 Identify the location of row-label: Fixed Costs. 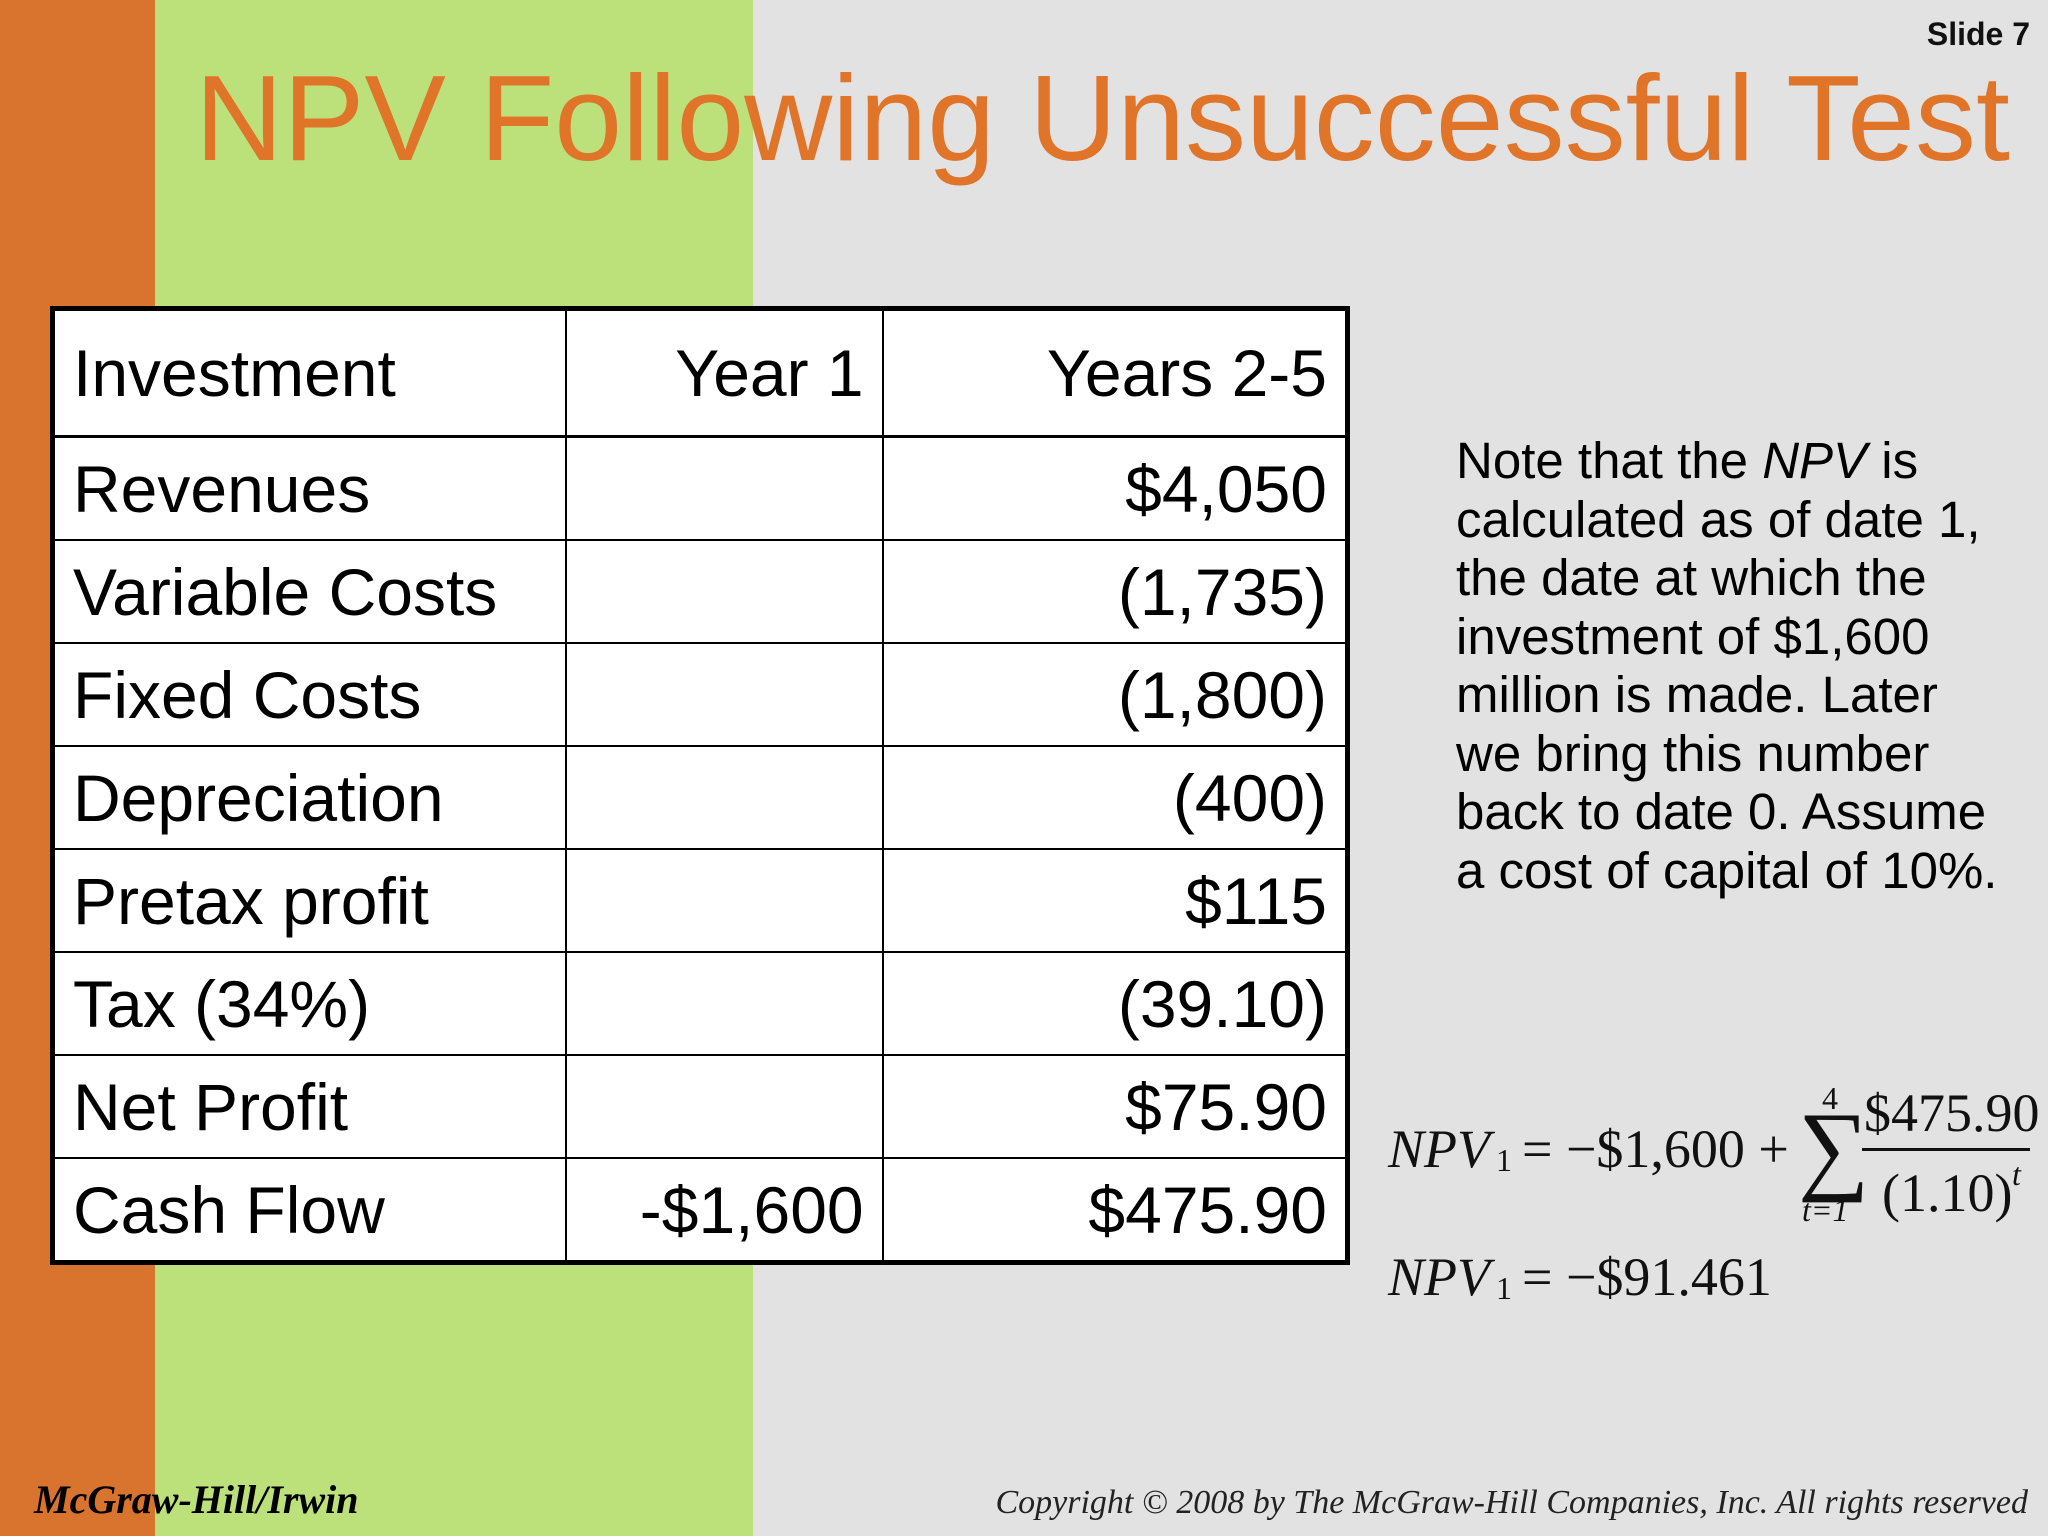
(309, 694).